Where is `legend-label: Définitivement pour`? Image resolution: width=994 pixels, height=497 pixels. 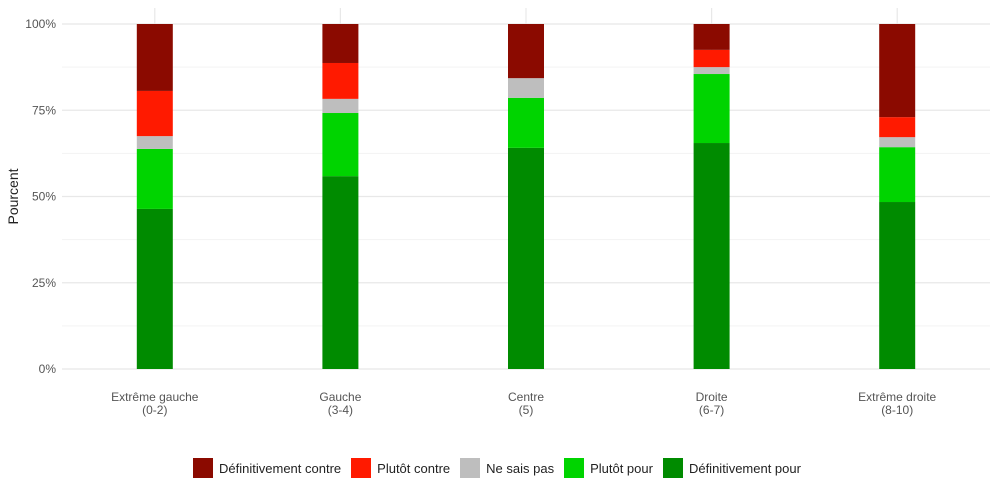
legend-label: Définitivement pour is located at coordinates (744, 468).